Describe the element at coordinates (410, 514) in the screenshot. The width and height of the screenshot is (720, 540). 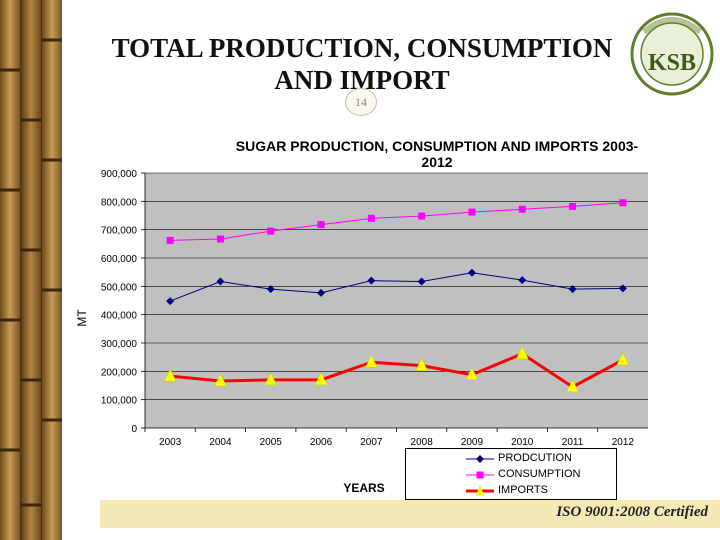
I see `footer-bar: ISO 9001:2008 Certified` at that location.